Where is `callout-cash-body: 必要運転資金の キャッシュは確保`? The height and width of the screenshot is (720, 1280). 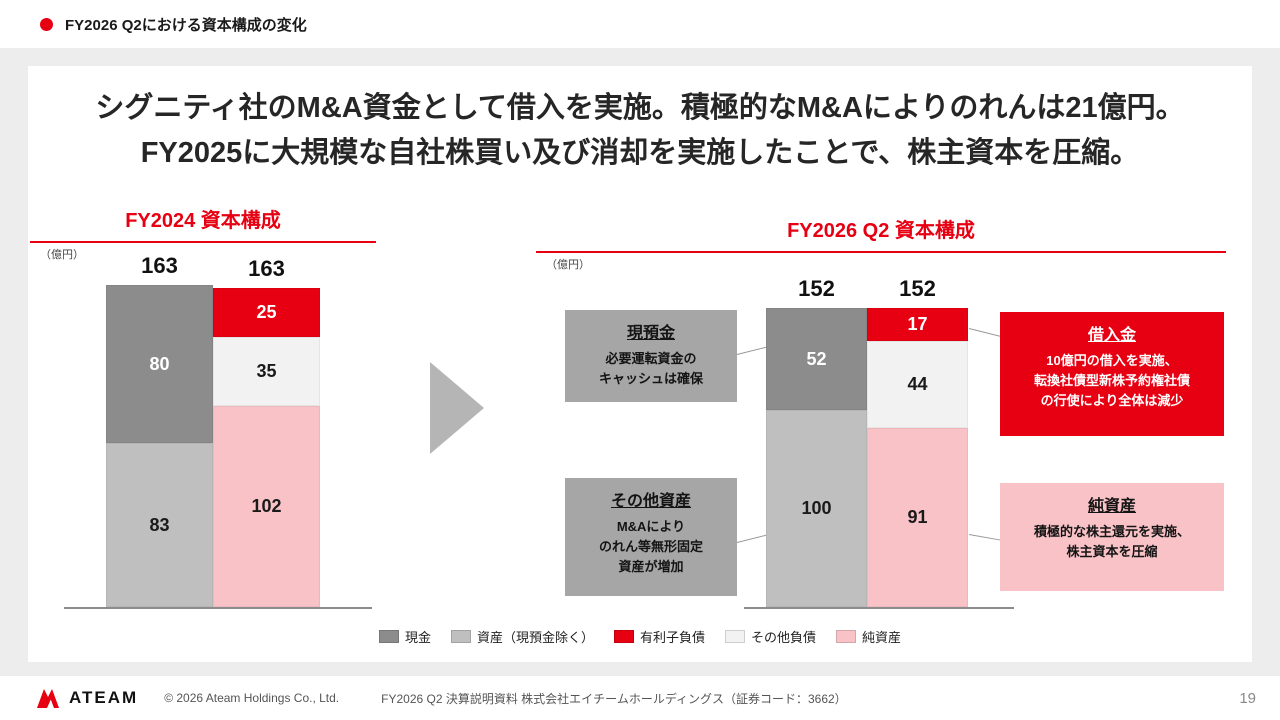 callout-cash-body: 必要運転資金の キャッシュは確保 is located at coordinates (650, 369).